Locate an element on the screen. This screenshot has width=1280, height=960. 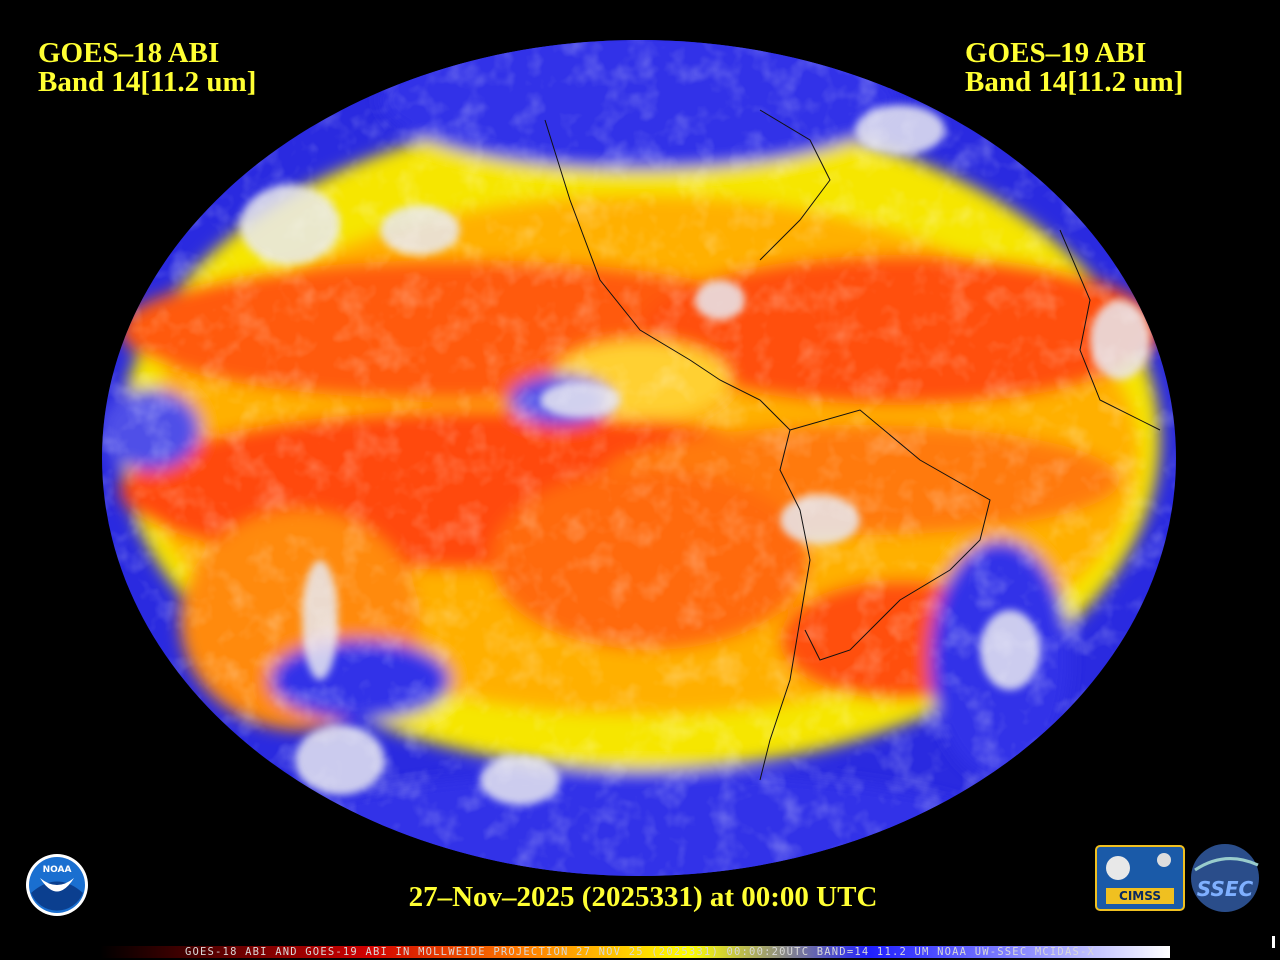
right-band: Band 14[11.2 um] is located at coordinates (1074, 82).